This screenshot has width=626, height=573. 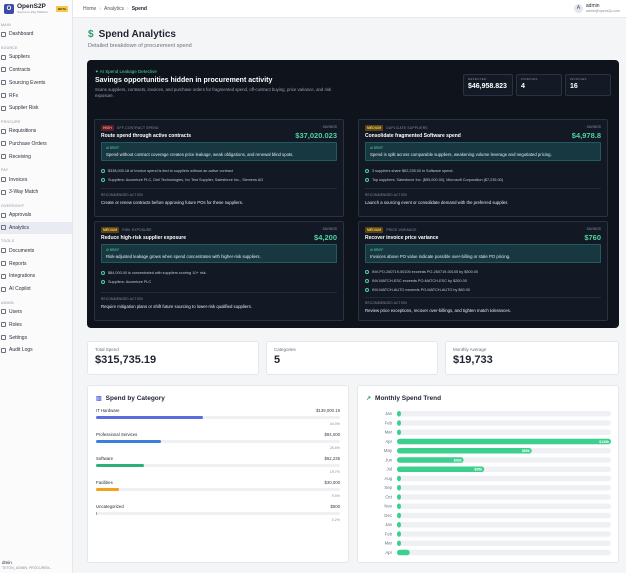 What do you see at coordinates (592, 6) in the screenshot?
I see `user-name: admin` at bounding box center [592, 6].